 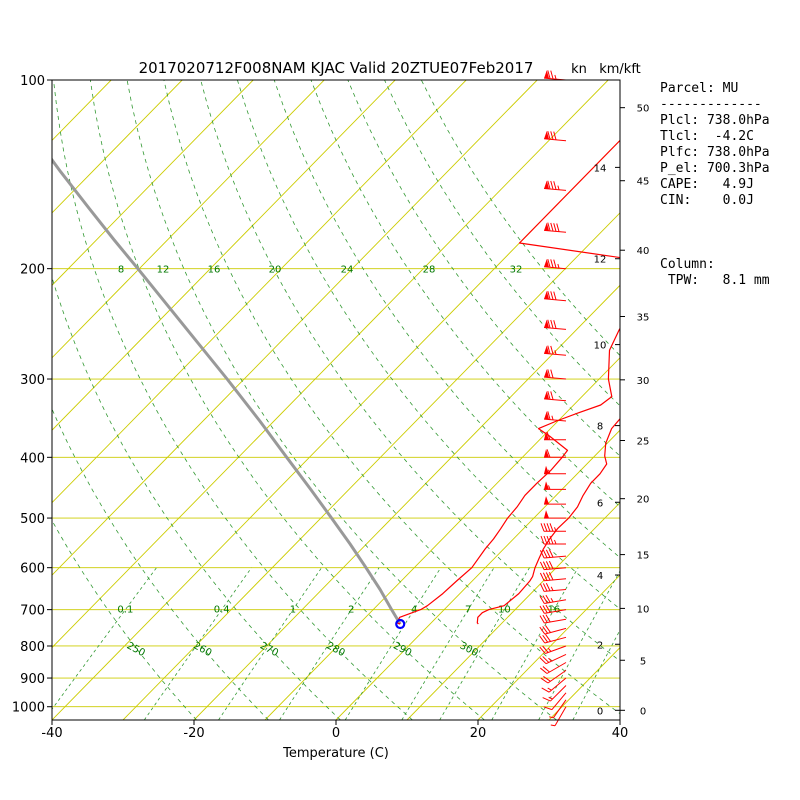 I want to click on wind-barbs, so click(x=553, y=398).